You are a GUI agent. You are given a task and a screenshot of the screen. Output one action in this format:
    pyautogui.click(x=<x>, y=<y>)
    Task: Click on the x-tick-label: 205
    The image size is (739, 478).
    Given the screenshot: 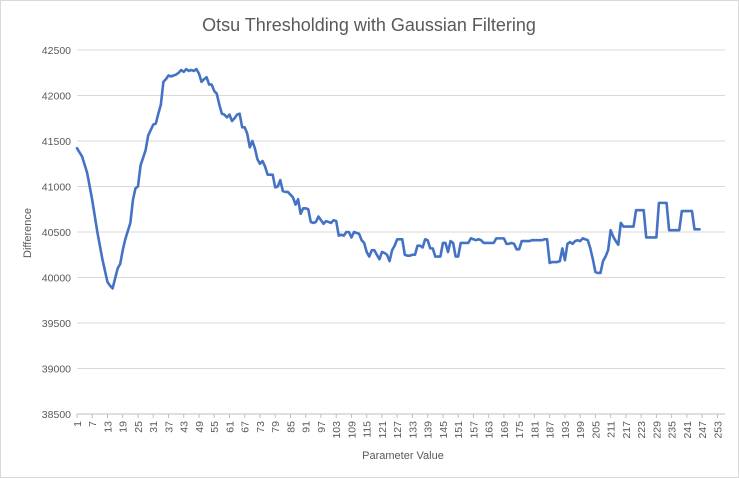 What is the action you would take?
    pyautogui.click(x=596, y=430)
    